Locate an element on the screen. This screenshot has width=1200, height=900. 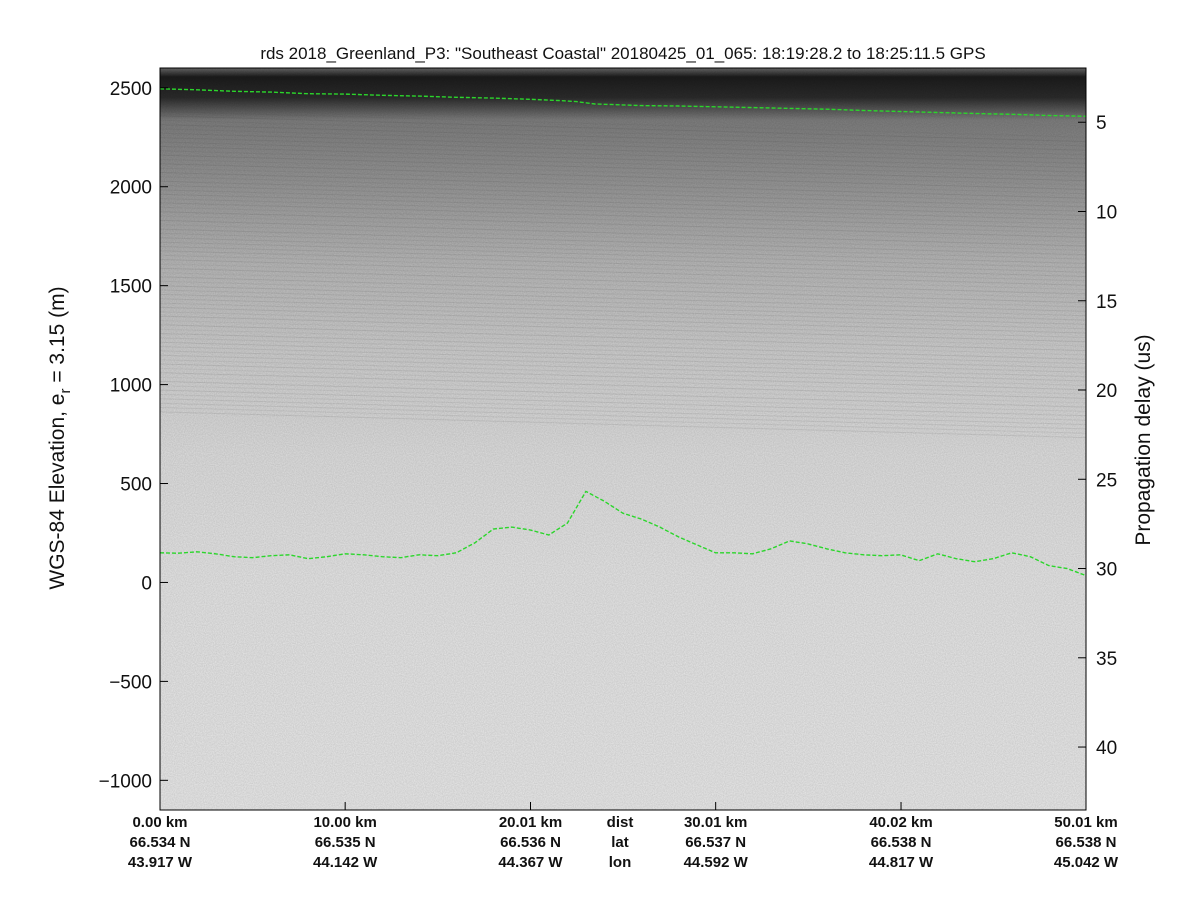
bottom-dist-label: 0.00 km is located at coordinates (159, 822).